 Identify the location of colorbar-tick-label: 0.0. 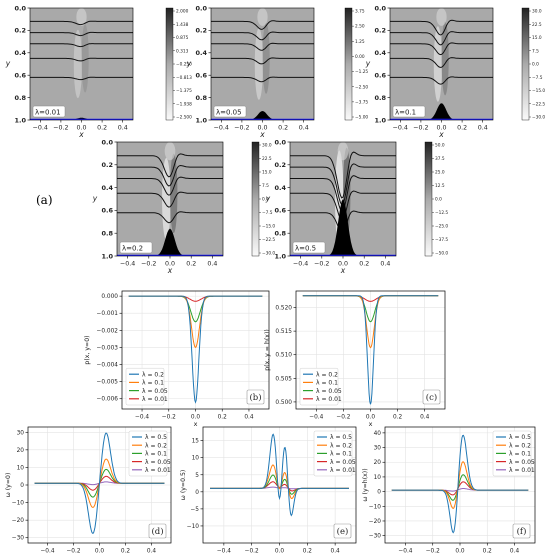
(265, 200).